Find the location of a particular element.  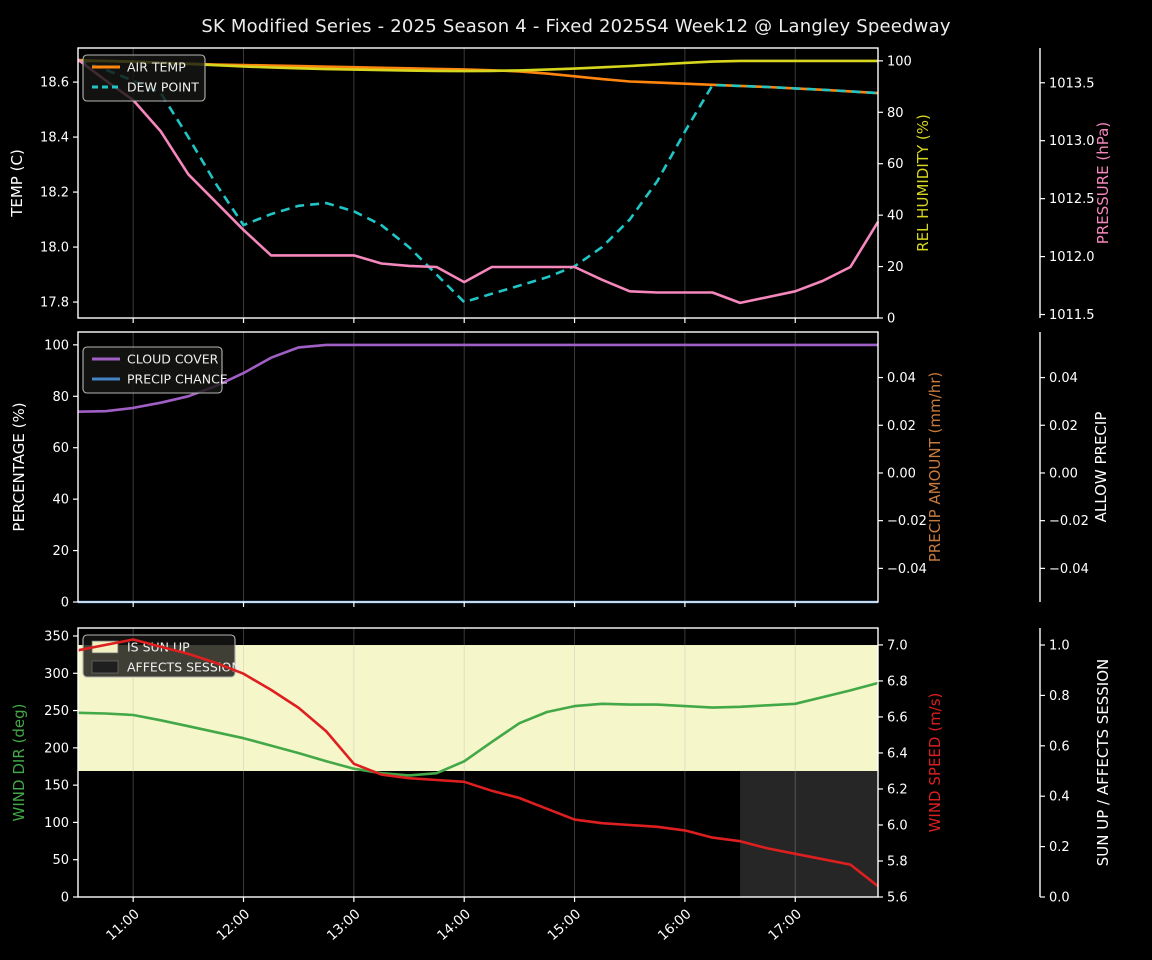

tick-label-hum: 20 is located at coordinates (895, 267).